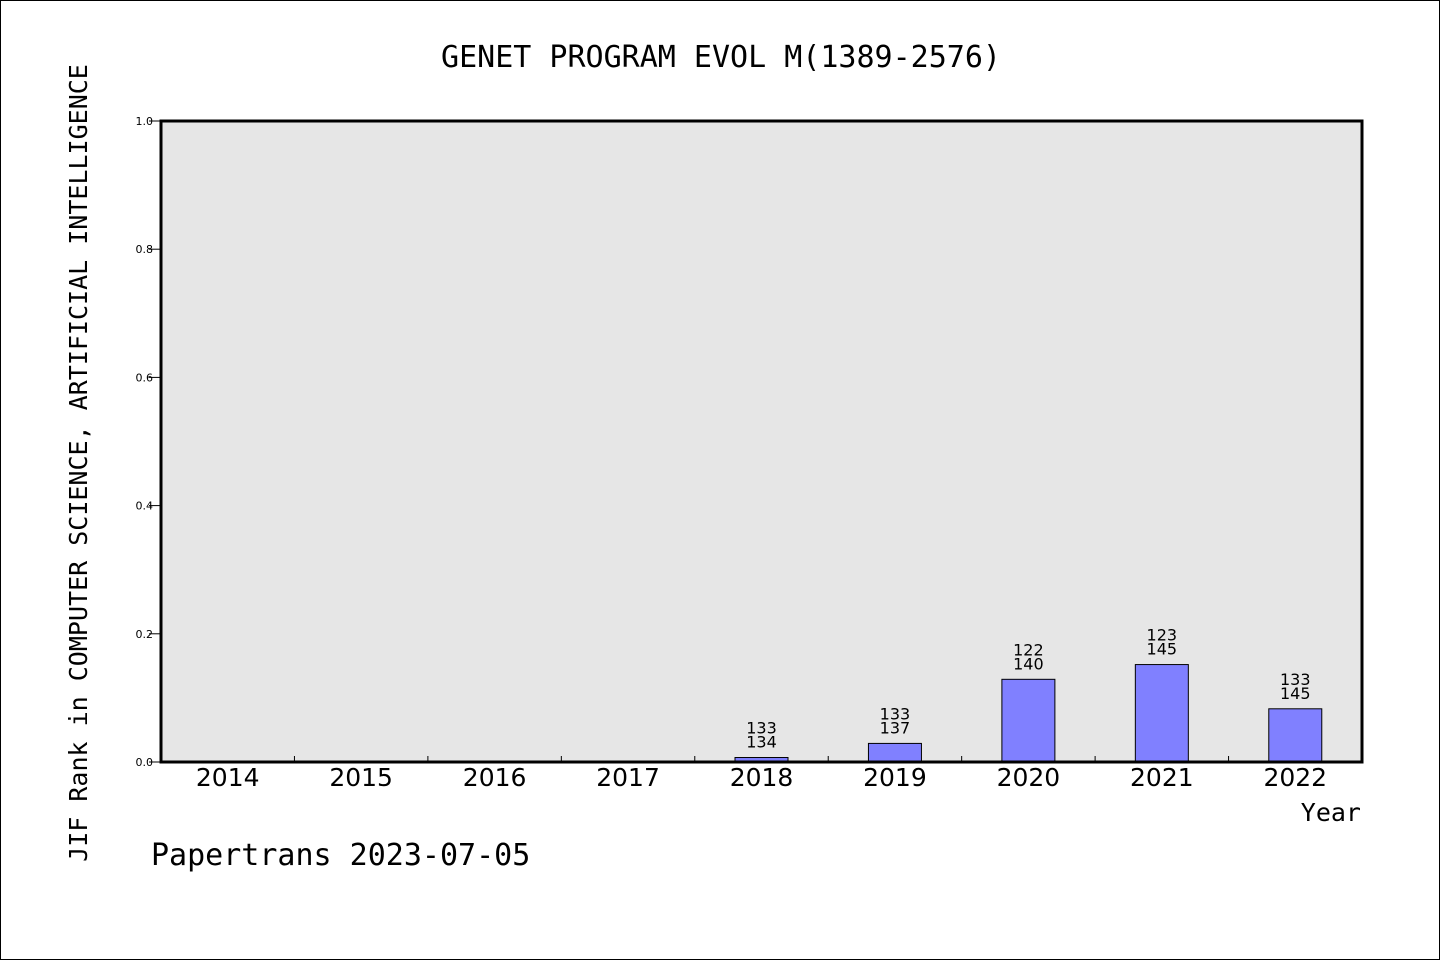  I want to click on x-tick-label: 2016, so click(495, 777).